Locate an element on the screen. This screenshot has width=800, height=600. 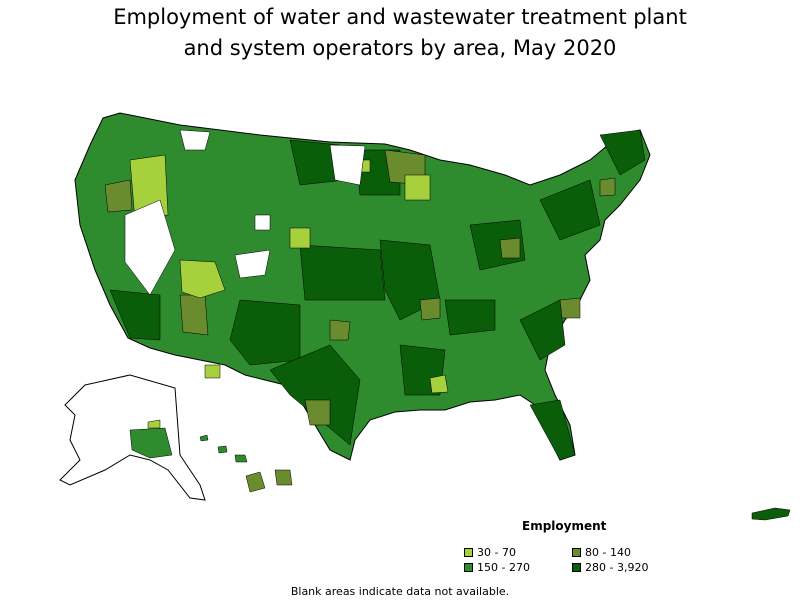
legend-item-150-270: 150 - 270 is located at coordinates (497, 567).